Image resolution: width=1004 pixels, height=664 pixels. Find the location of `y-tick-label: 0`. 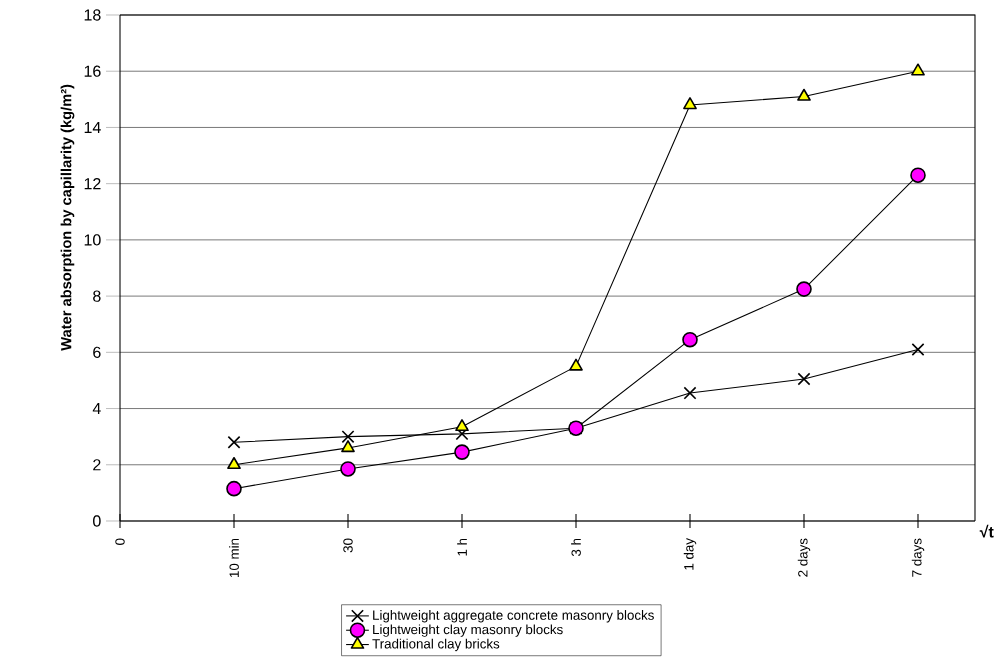

y-tick-label: 0 is located at coordinates (97, 521).